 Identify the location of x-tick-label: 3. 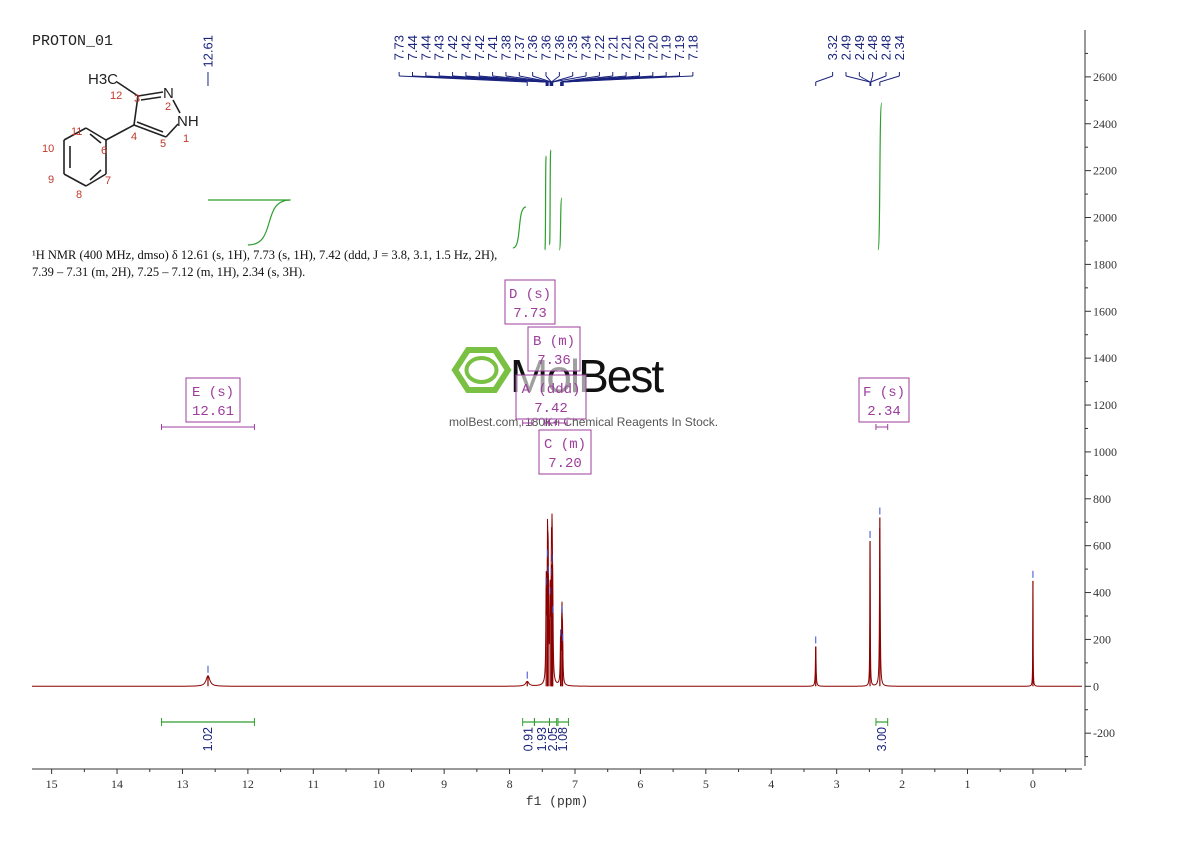
(837, 784).